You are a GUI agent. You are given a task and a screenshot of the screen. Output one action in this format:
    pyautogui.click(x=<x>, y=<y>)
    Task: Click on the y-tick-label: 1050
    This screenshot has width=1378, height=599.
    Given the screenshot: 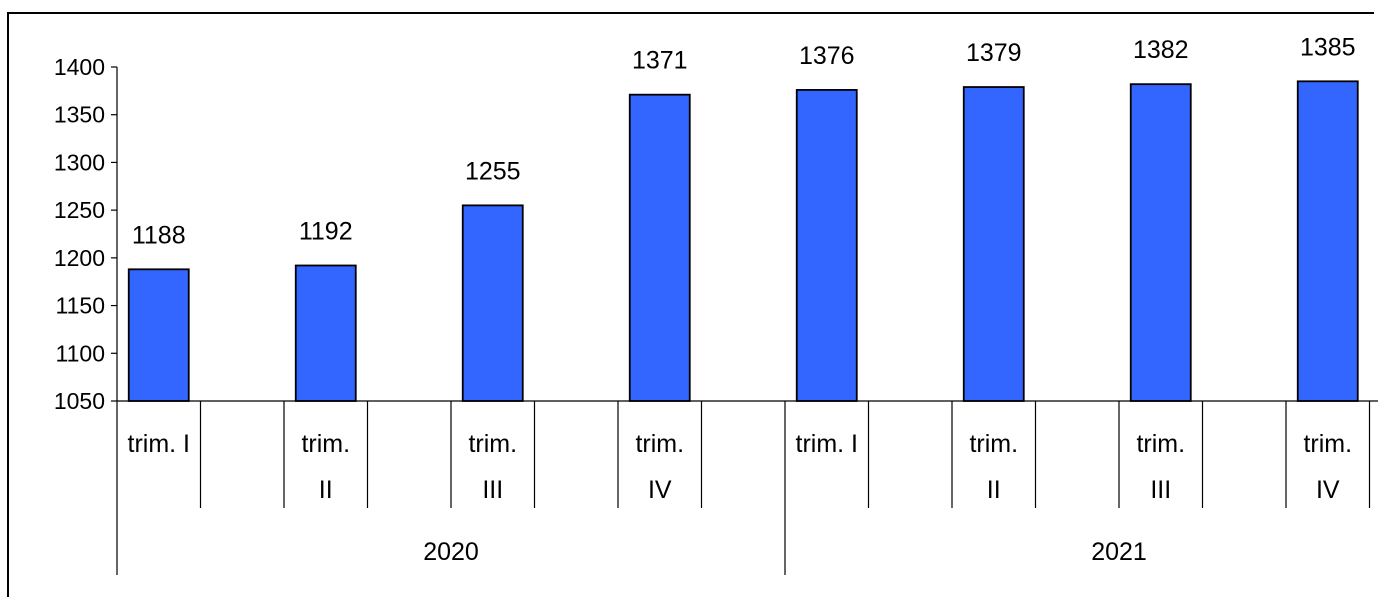 What is the action you would take?
    pyautogui.click(x=79, y=401)
    